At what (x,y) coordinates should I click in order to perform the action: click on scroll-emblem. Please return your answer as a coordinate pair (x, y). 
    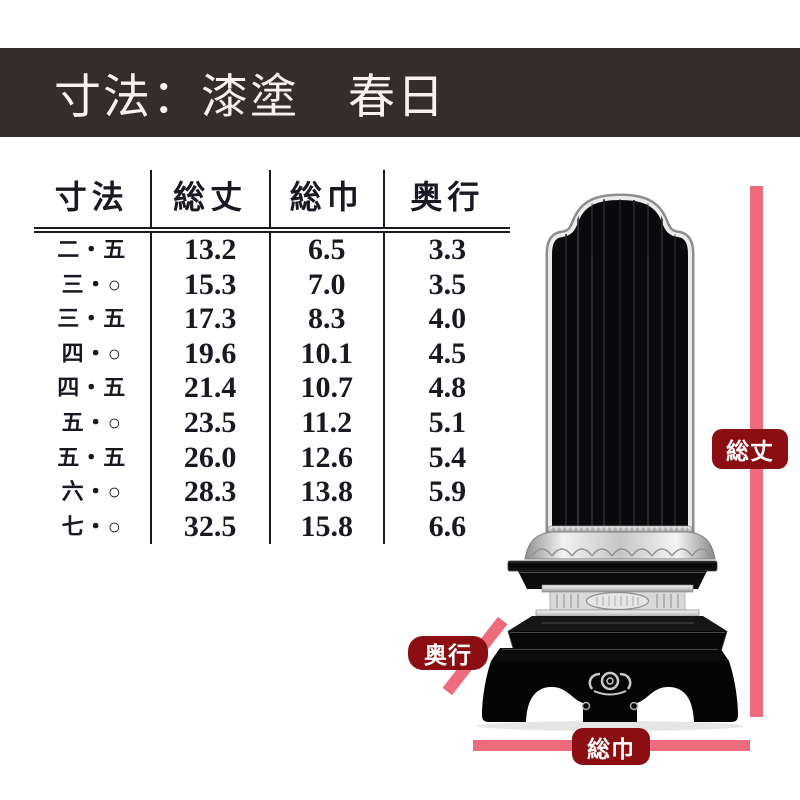
    Looking at the image, I should click on (610, 683).